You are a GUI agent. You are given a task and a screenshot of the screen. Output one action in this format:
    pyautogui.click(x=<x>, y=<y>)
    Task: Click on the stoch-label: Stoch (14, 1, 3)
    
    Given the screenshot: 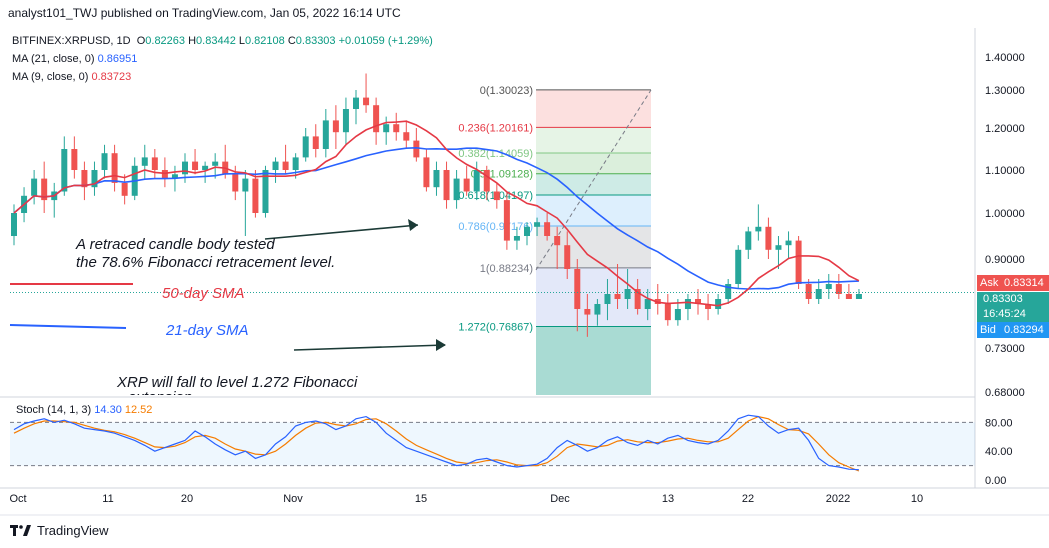 What is the action you would take?
    pyautogui.click(x=54, y=410)
    